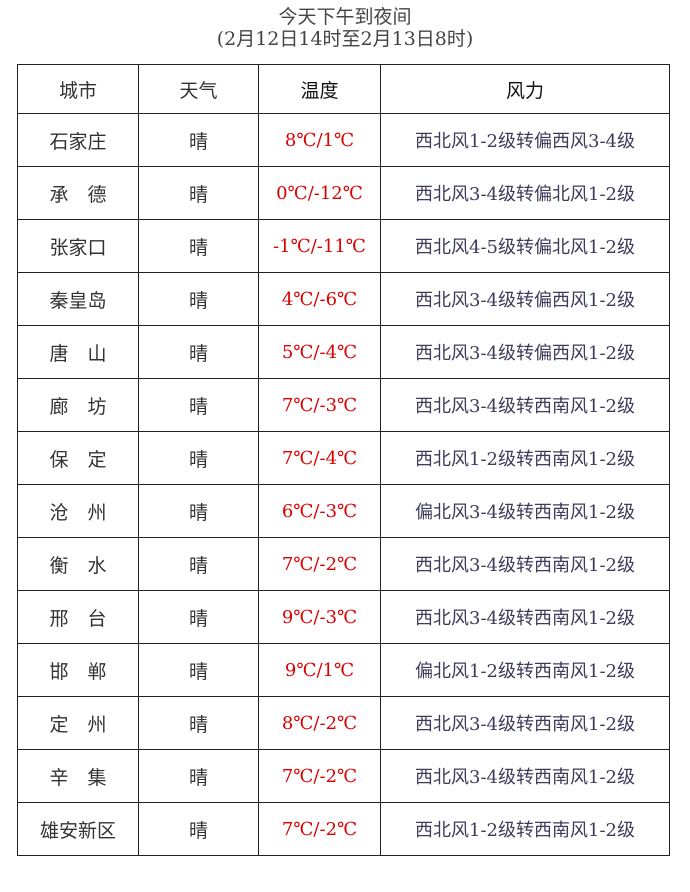  Describe the element at coordinates (319, 617) in the screenshot. I see `cell-temperature: 9℃/-3℃` at that location.